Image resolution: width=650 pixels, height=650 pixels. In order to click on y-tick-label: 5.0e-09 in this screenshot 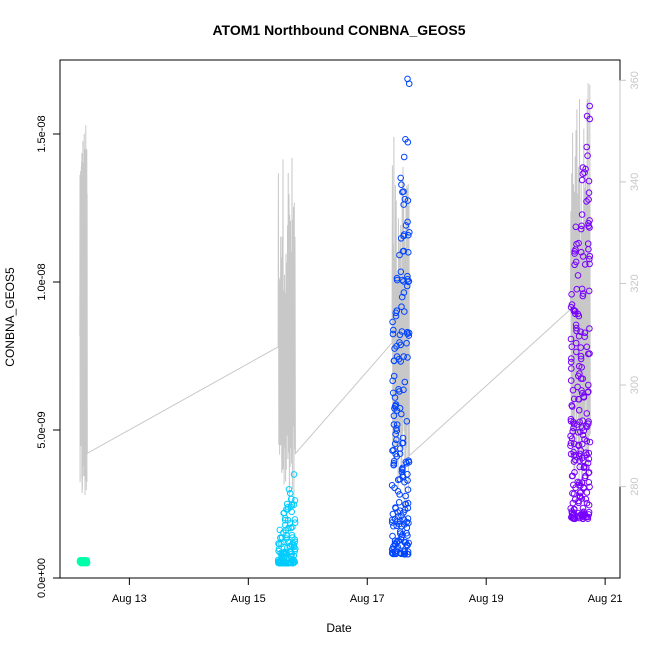, I will do `click(42, 429)`.